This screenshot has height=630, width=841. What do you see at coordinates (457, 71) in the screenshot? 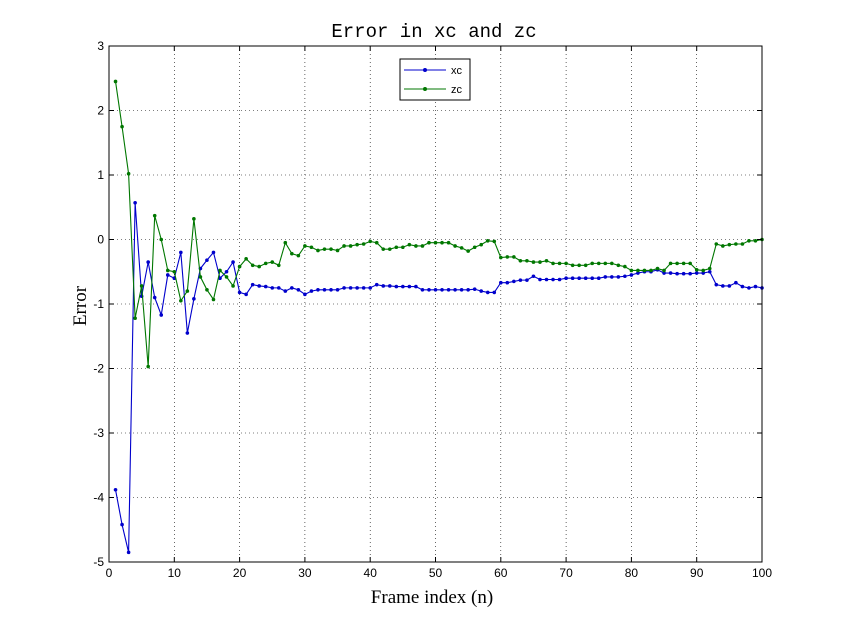
I see `legend-label-xc: xc` at bounding box center [457, 71].